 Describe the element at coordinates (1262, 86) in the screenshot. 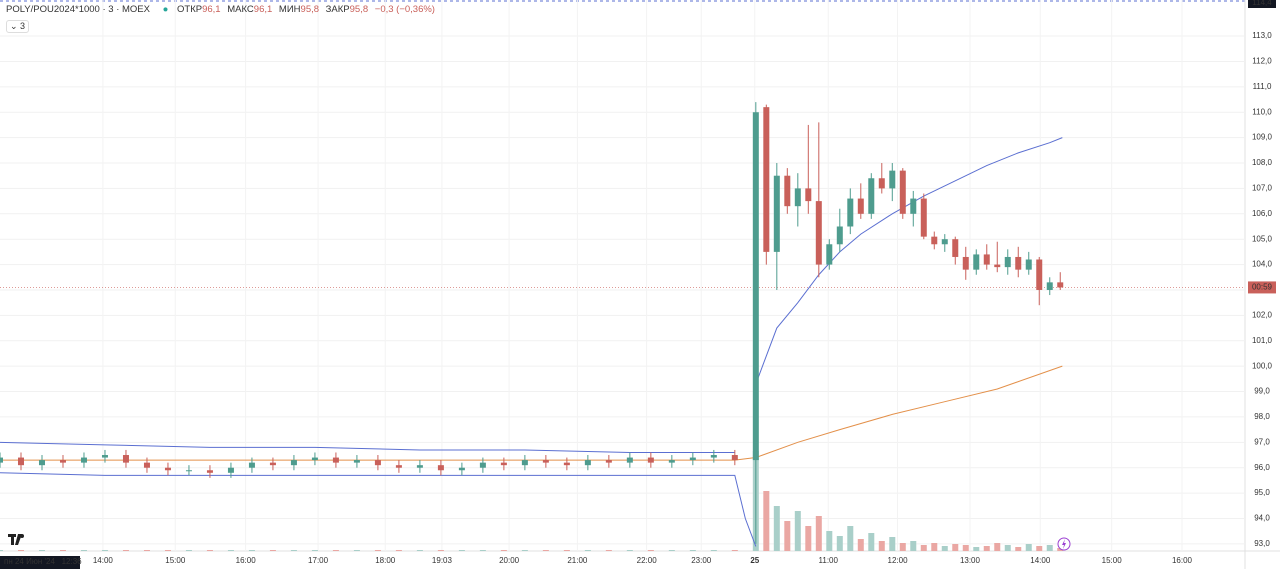

I see `y-tick-label: 111,0` at that location.